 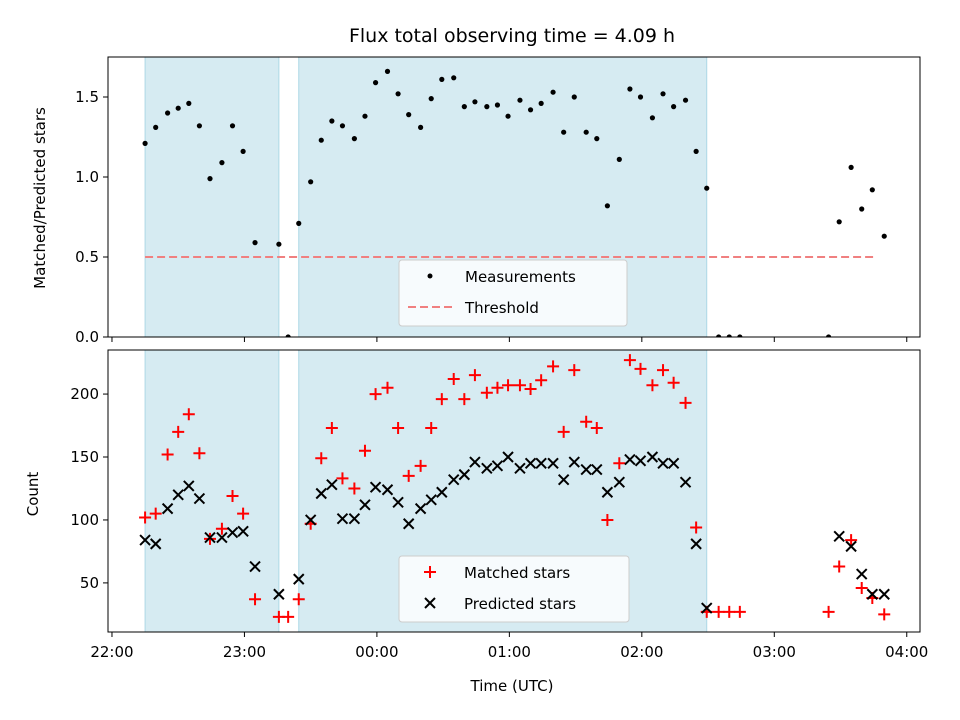 What do you see at coordinates (513, 293) in the screenshot?
I see `top-legend: Measurements Threshold` at bounding box center [513, 293].